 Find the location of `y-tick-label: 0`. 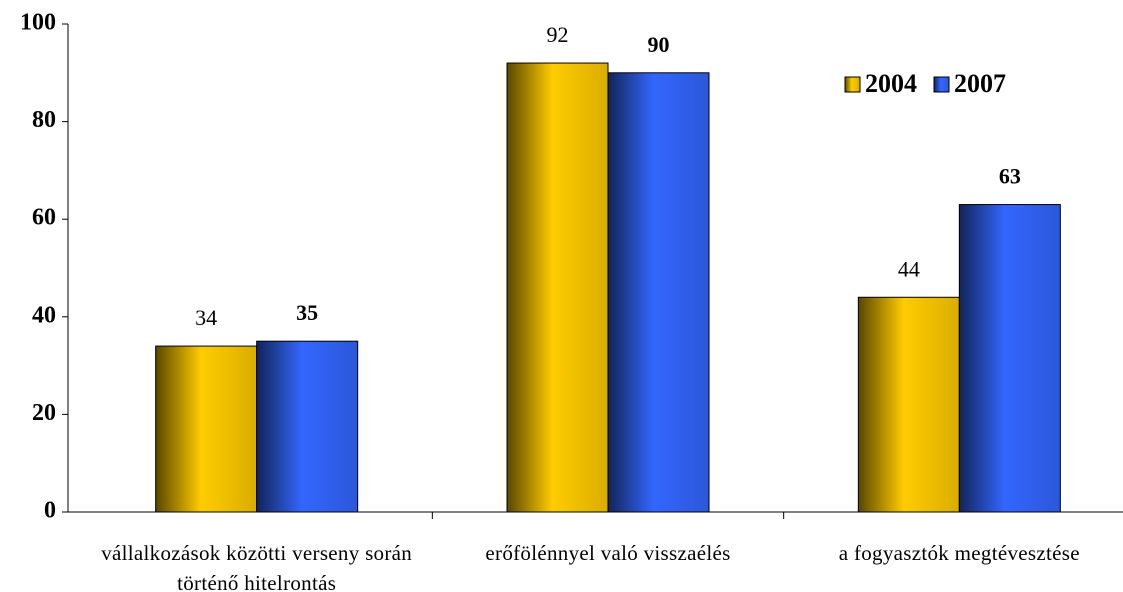

y-tick-label: 0 is located at coordinates (50, 511).